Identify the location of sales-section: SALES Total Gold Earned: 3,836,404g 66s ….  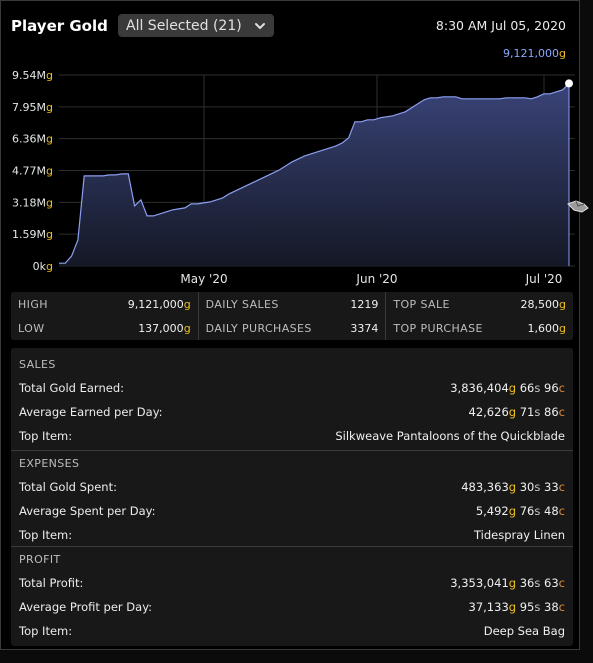
(292, 400).